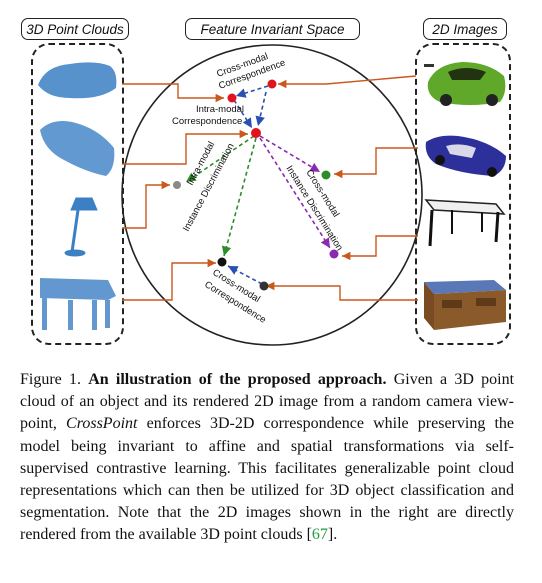 The image size is (542, 583). What do you see at coordinates (334, 254) in the screenshot?
I see `node-image-table` at bounding box center [334, 254].